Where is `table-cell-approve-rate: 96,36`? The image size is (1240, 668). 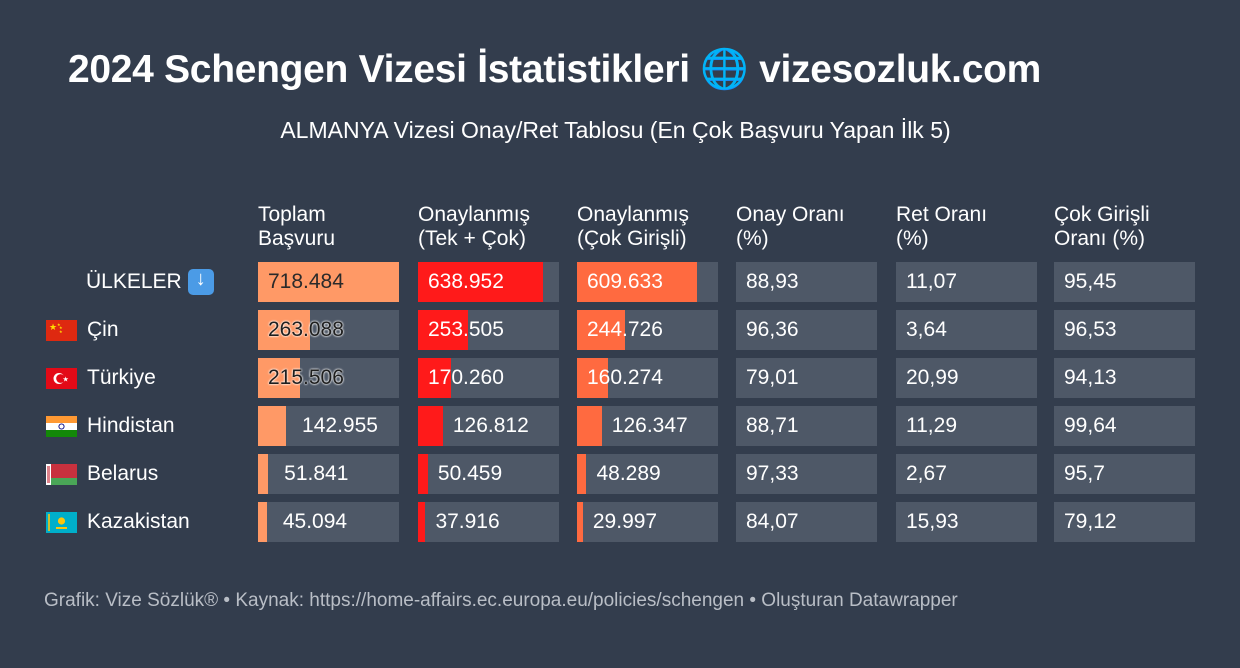
table-cell-approve-rate: 96,36 is located at coordinates (806, 330).